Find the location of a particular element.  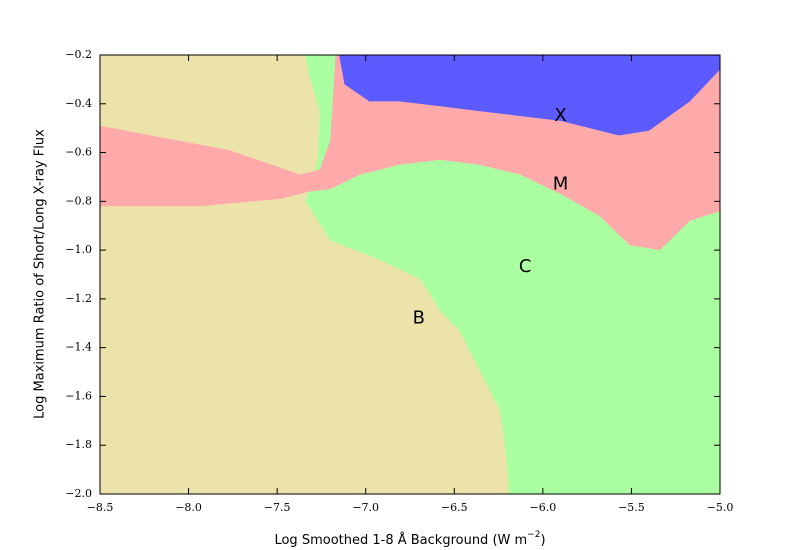

region-label: C is located at coordinates (525, 266).